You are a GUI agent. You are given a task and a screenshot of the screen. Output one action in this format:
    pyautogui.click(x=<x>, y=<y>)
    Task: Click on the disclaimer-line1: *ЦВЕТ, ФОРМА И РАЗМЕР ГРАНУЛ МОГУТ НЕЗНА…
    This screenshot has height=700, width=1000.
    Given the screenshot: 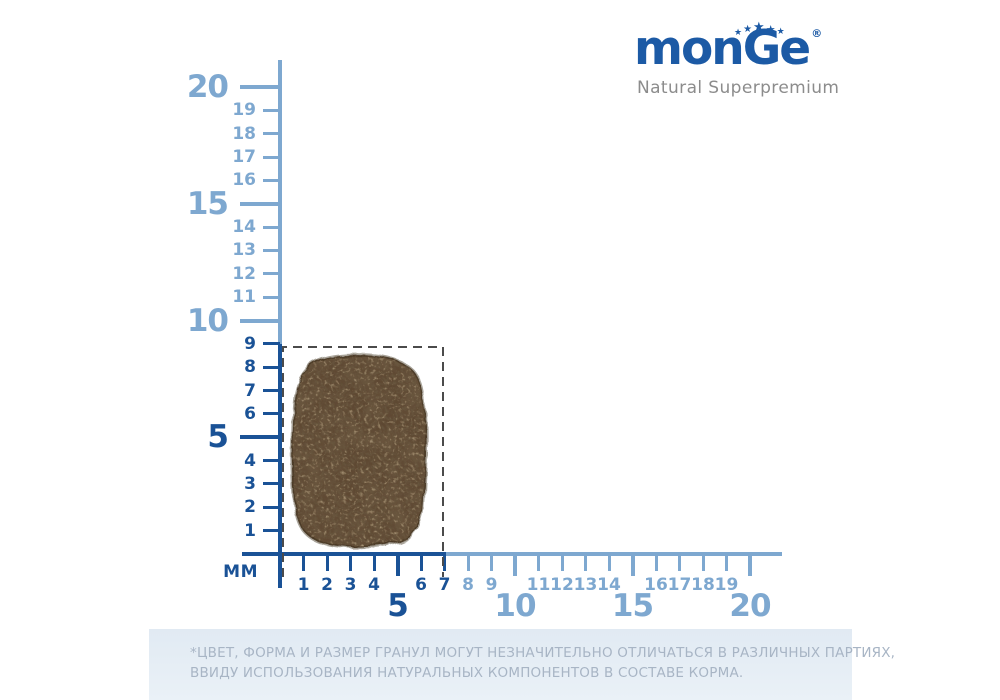 What is the action you would take?
    pyautogui.click(x=543, y=653)
    